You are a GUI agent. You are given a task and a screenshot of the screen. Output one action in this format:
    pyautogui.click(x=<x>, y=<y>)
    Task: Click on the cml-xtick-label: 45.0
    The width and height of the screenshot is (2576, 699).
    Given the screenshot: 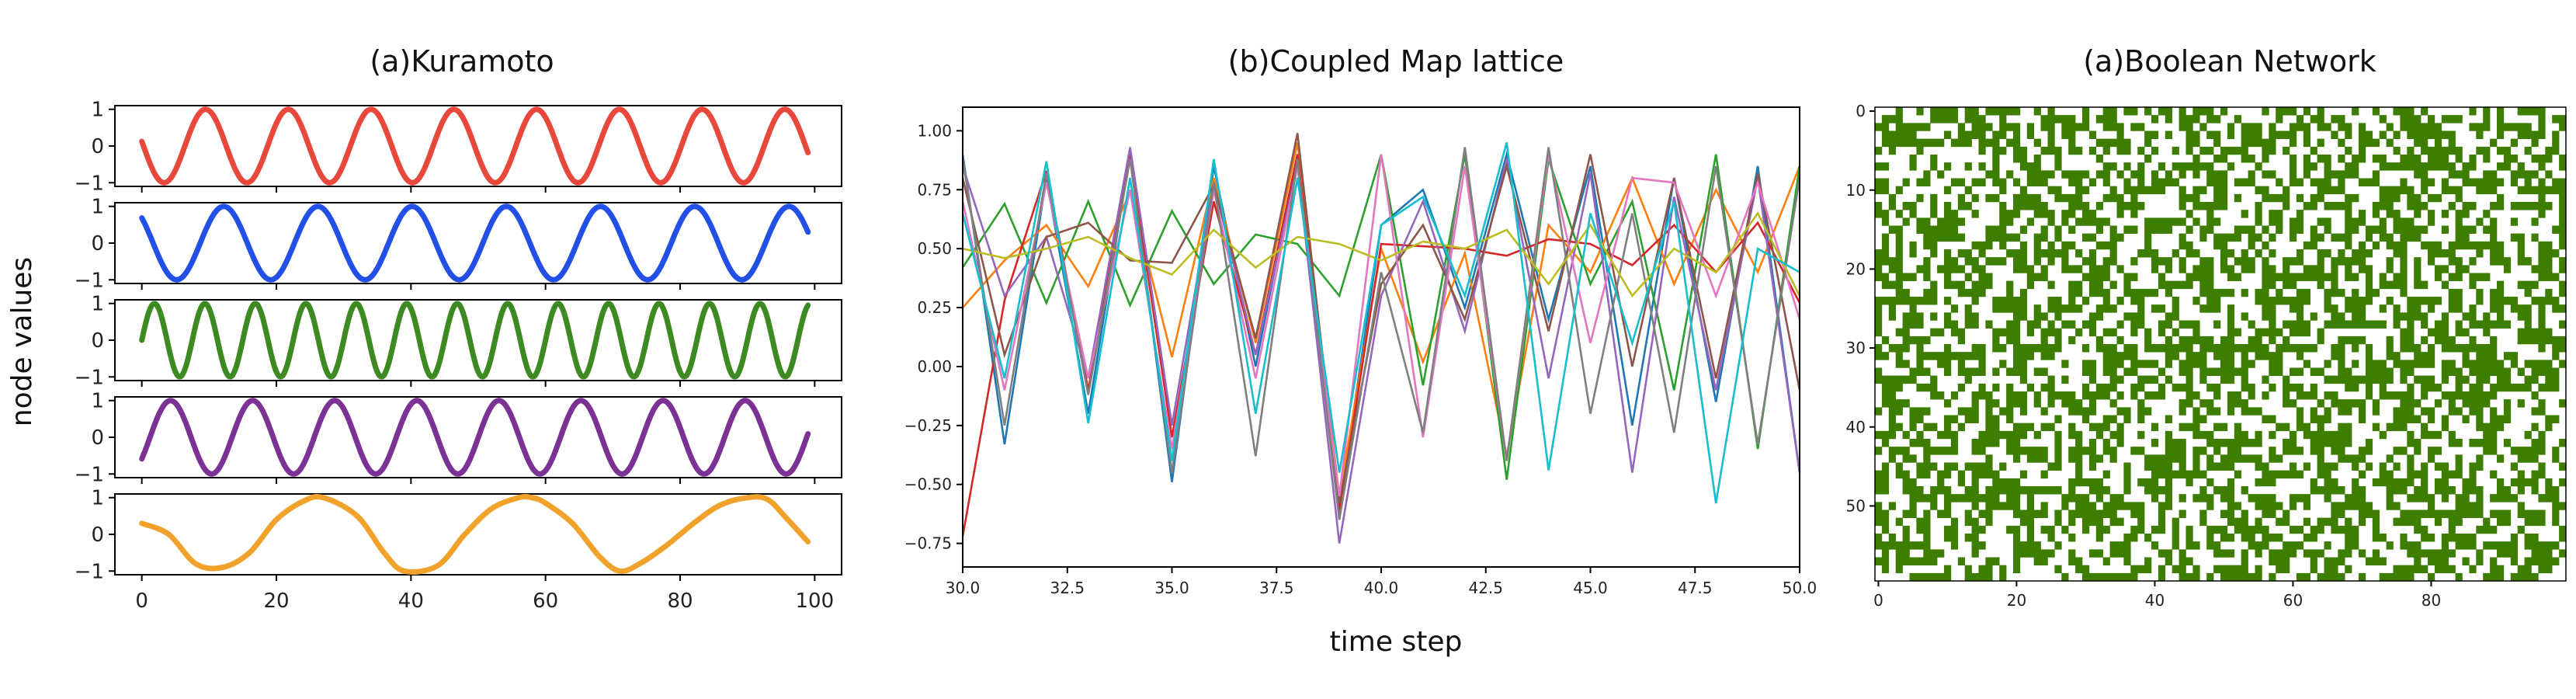 What is the action you would take?
    pyautogui.click(x=1590, y=588)
    